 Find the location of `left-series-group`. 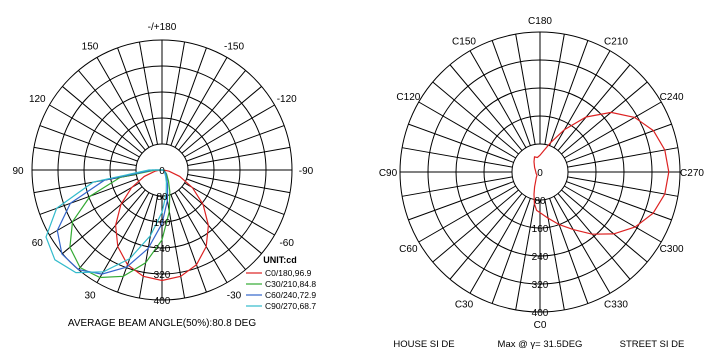

left-series-group is located at coordinates (127, 225).